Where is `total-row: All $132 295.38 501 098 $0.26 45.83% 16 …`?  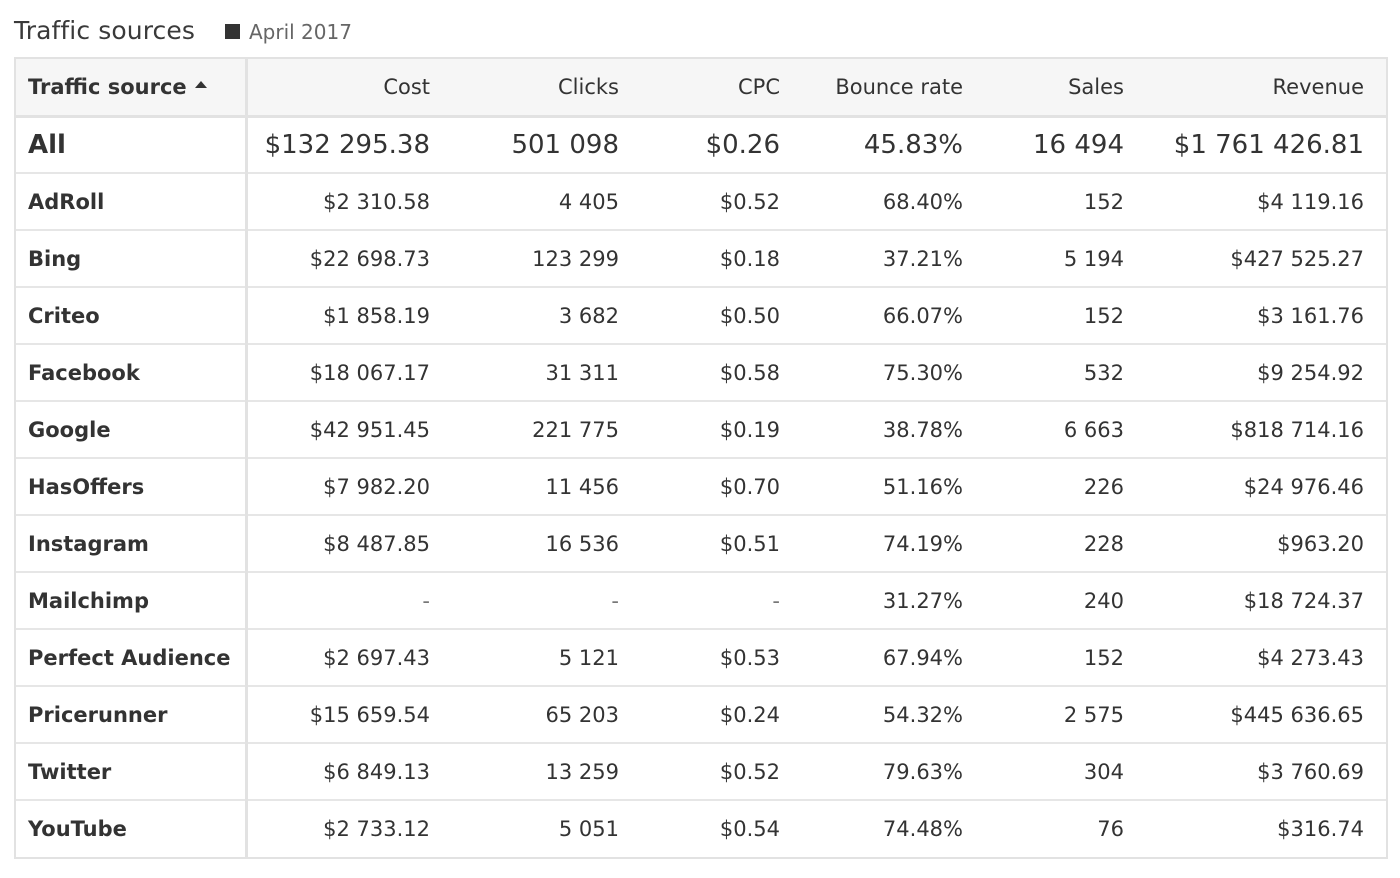
total-row: All $132 295.38 501 098 $0.26 45.83% 16 … is located at coordinates (701, 143).